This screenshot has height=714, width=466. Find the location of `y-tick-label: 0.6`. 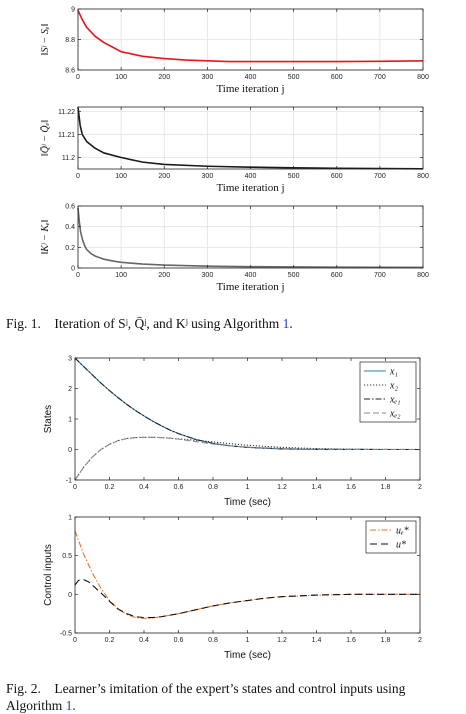

y-tick-label: 0.6 is located at coordinates (70, 207).